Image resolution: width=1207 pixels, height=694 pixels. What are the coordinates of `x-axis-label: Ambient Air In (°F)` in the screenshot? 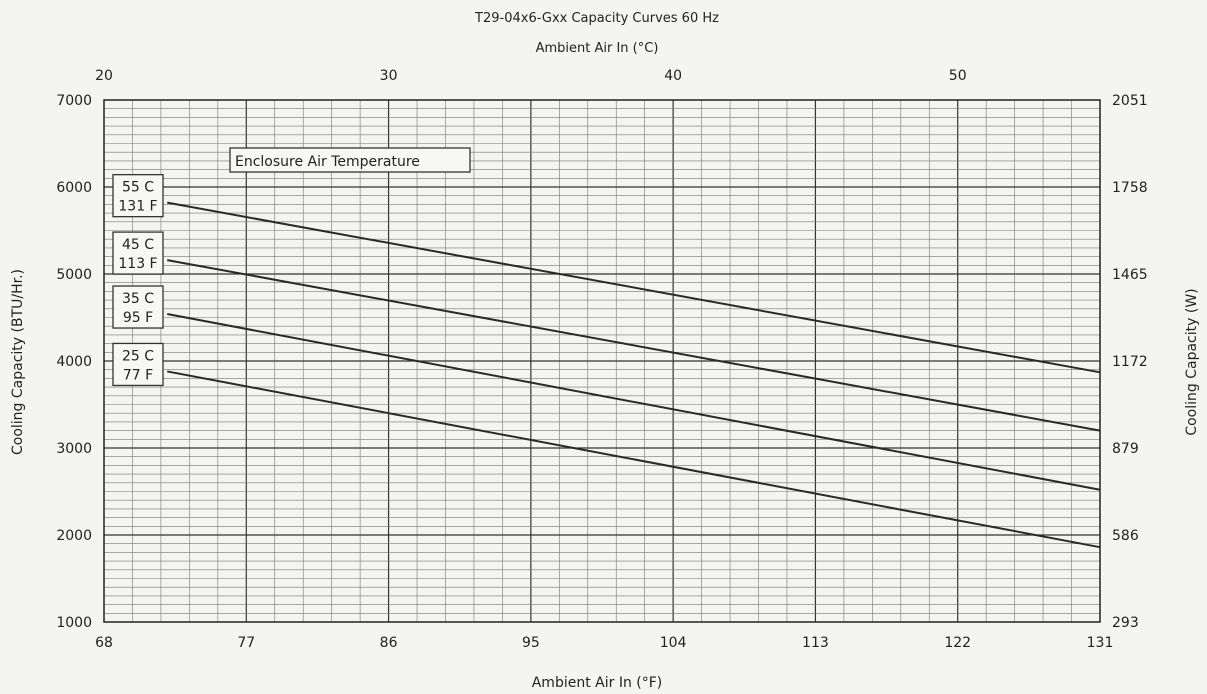 It's located at (597, 683).